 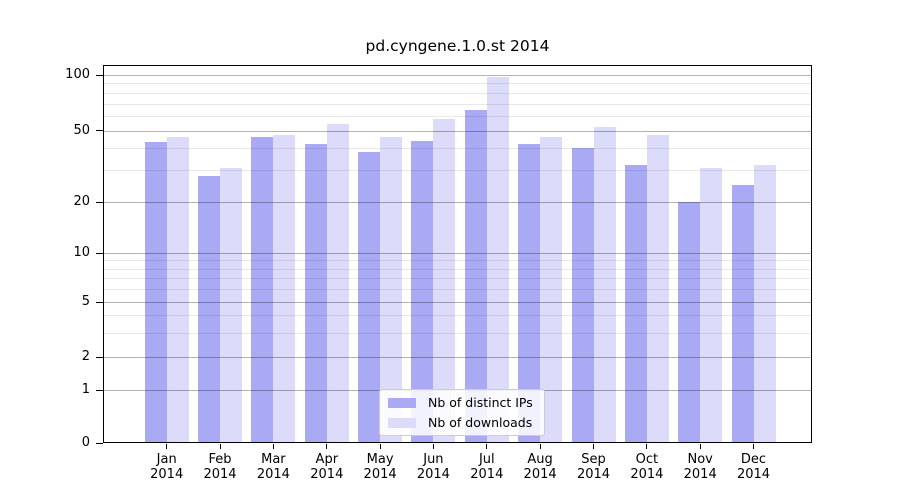 I want to click on y-tick-label: 2, so click(x=85, y=356).